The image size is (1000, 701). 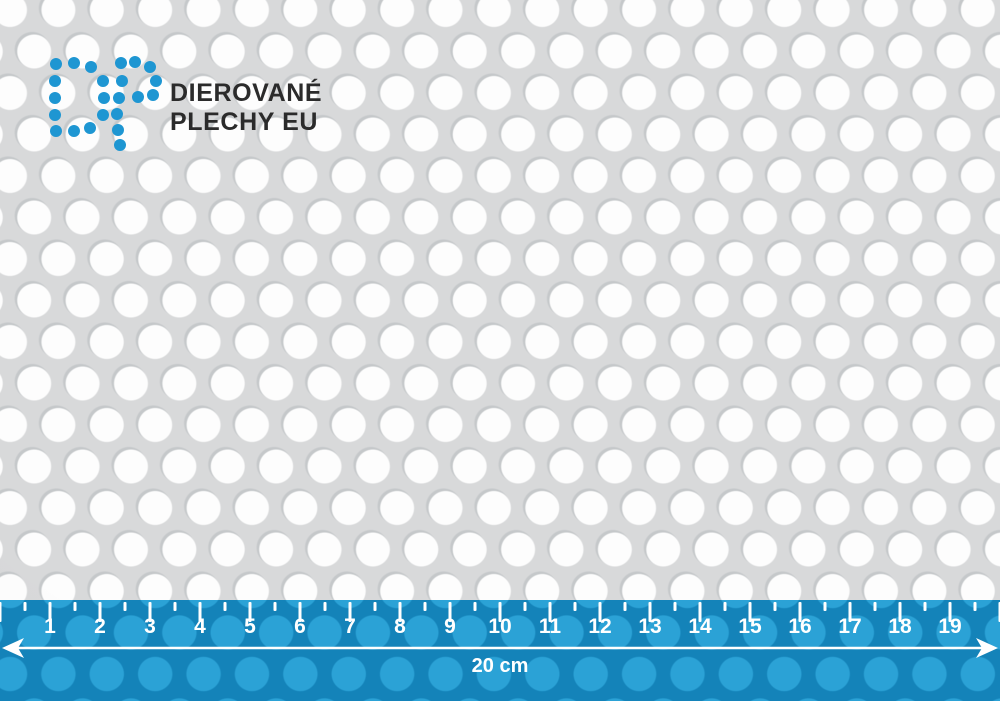 What do you see at coordinates (500, 626) in the screenshot?
I see `ruler-number: 10` at bounding box center [500, 626].